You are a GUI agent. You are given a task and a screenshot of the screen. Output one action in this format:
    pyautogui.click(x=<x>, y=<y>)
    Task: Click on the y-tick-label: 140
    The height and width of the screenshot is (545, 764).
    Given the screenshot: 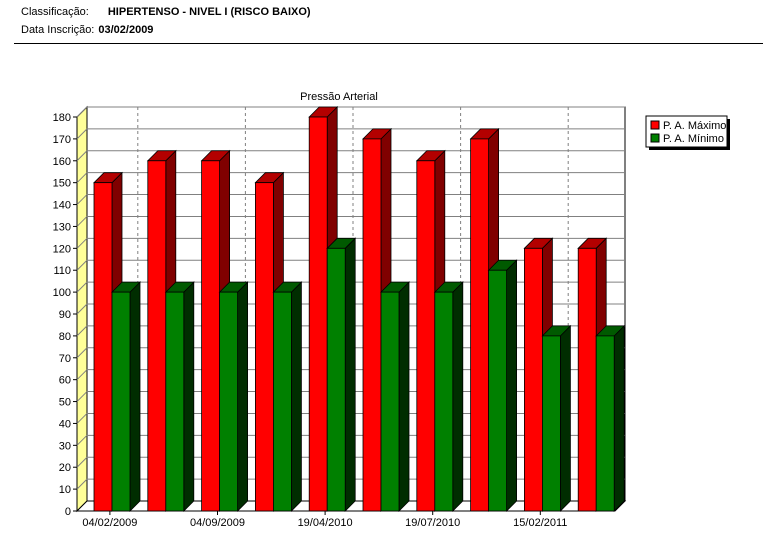 What is the action you would take?
    pyautogui.click(x=62, y=206)
    